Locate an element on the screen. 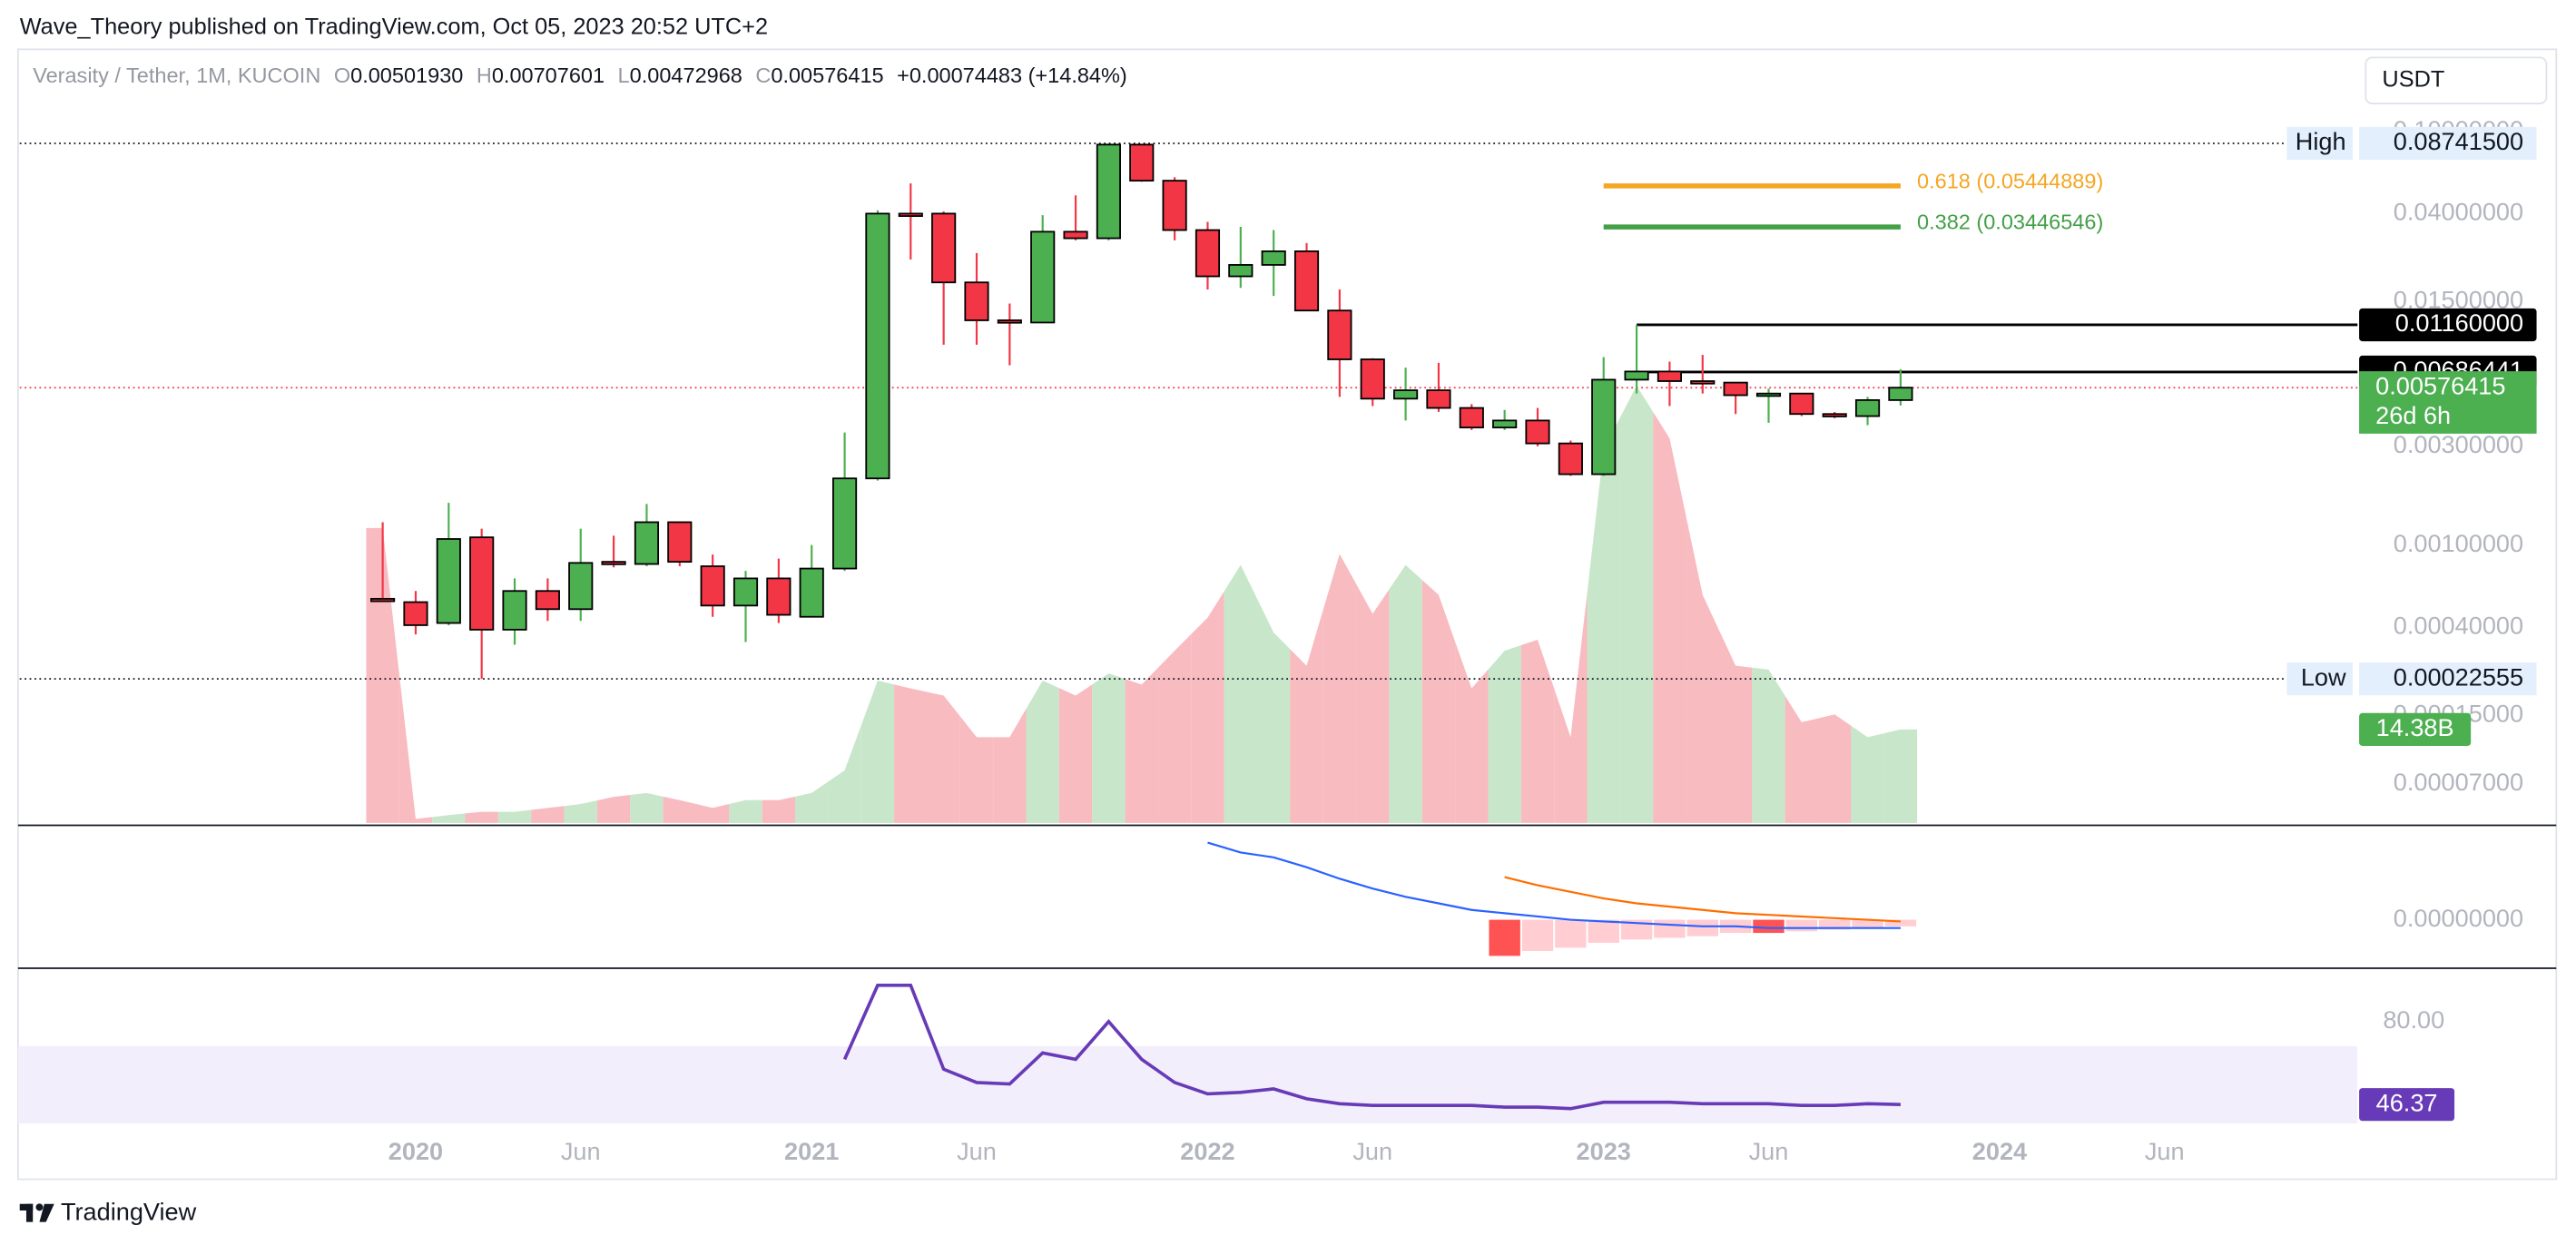  ohlc-key: C is located at coordinates (763, 75).